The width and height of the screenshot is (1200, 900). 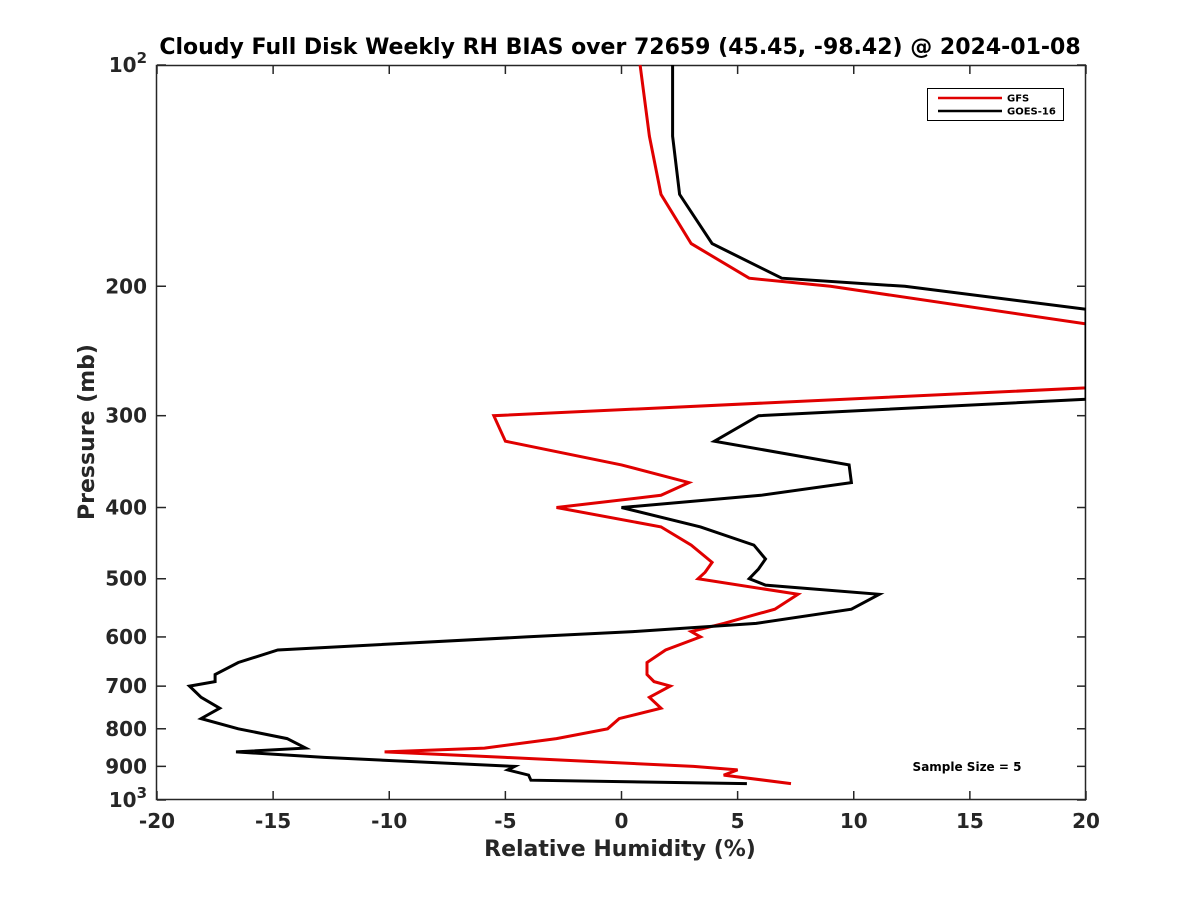 What do you see at coordinates (126, 286) in the screenshot?
I see `y-tick-label: 200` at bounding box center [126, 286].